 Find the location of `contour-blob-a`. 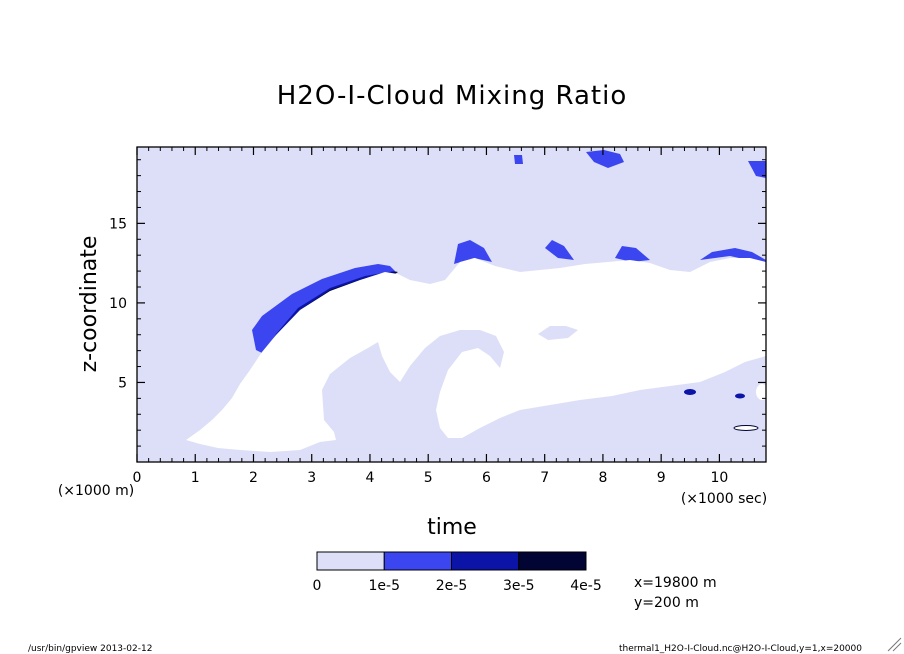

contour-blob-a is located at coordinates (690, 392).